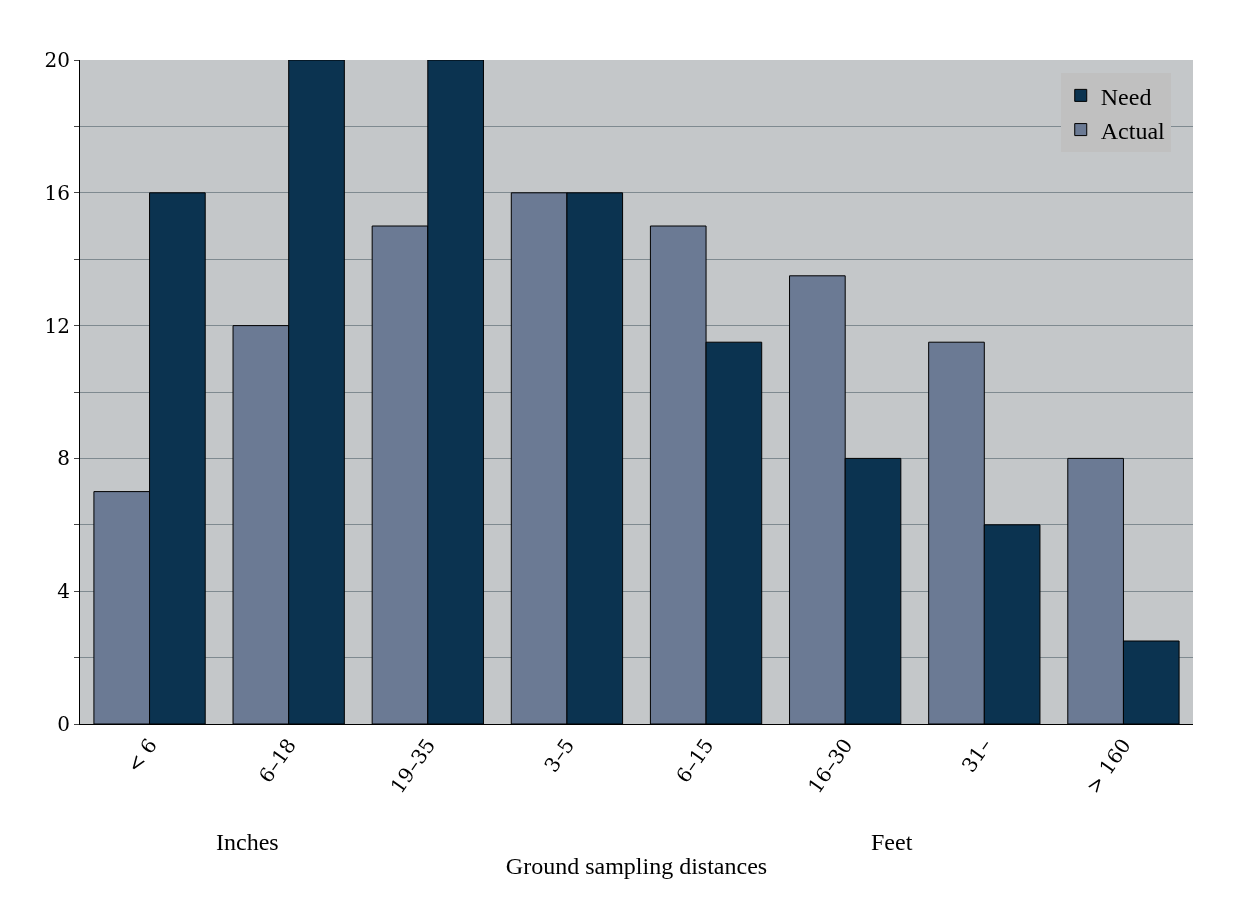  What do you see at coordinates (63, 724) in the screenshot?
I see `y-tick-label: 0` at bounding box center [63, 724].